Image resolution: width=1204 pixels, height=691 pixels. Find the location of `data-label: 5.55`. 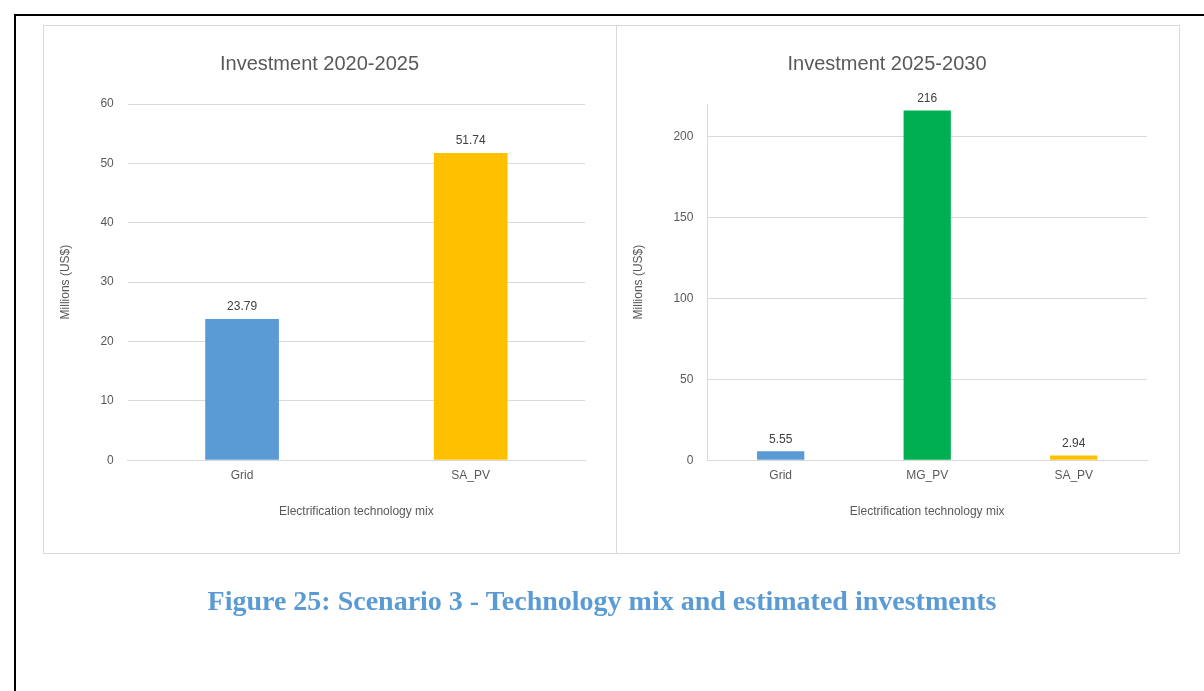

data-label: 5.55 is located at coordinates (781, 438).